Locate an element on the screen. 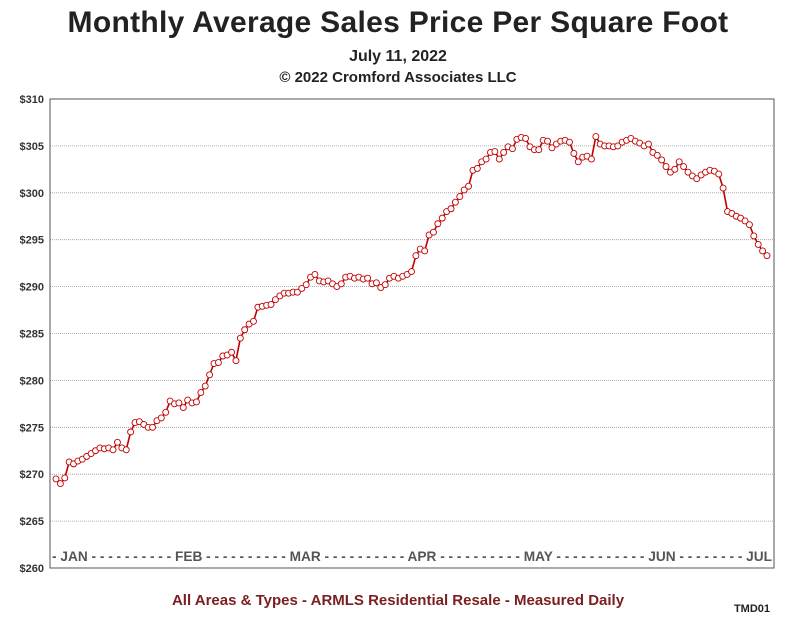 The width and height of the screenshot is (796, 627). chart-copyright: © 2022 Cromford Associates LLC is located at coordinates (398, 77).